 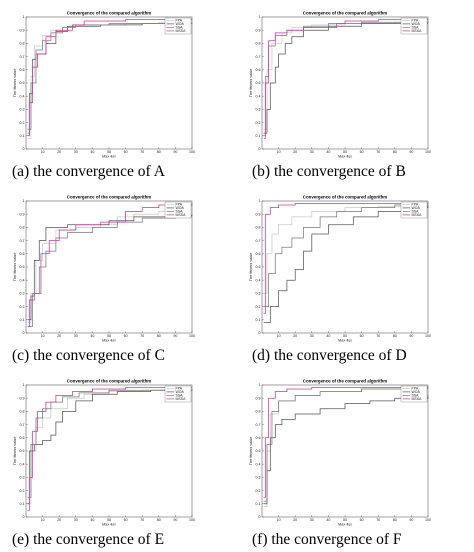 What do you see at coordinates (88, 355) in the screenshot?
I see `figure-caption: (c) the convergence of C` at bounding box center [88, 355].